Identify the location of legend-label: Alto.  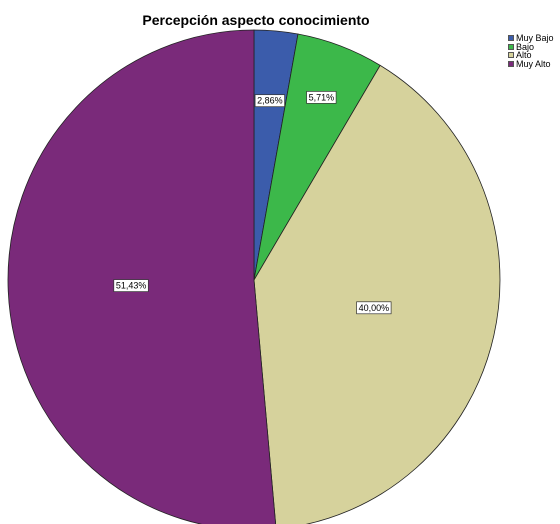
(524, 55).